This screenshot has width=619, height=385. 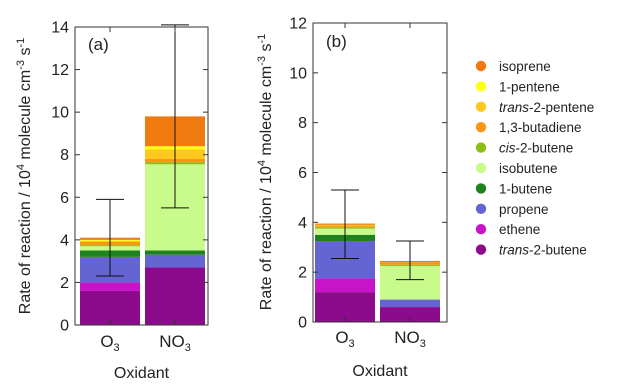 I want to click on legend-marker-trans-2-butene, so click(x=481, y=249).